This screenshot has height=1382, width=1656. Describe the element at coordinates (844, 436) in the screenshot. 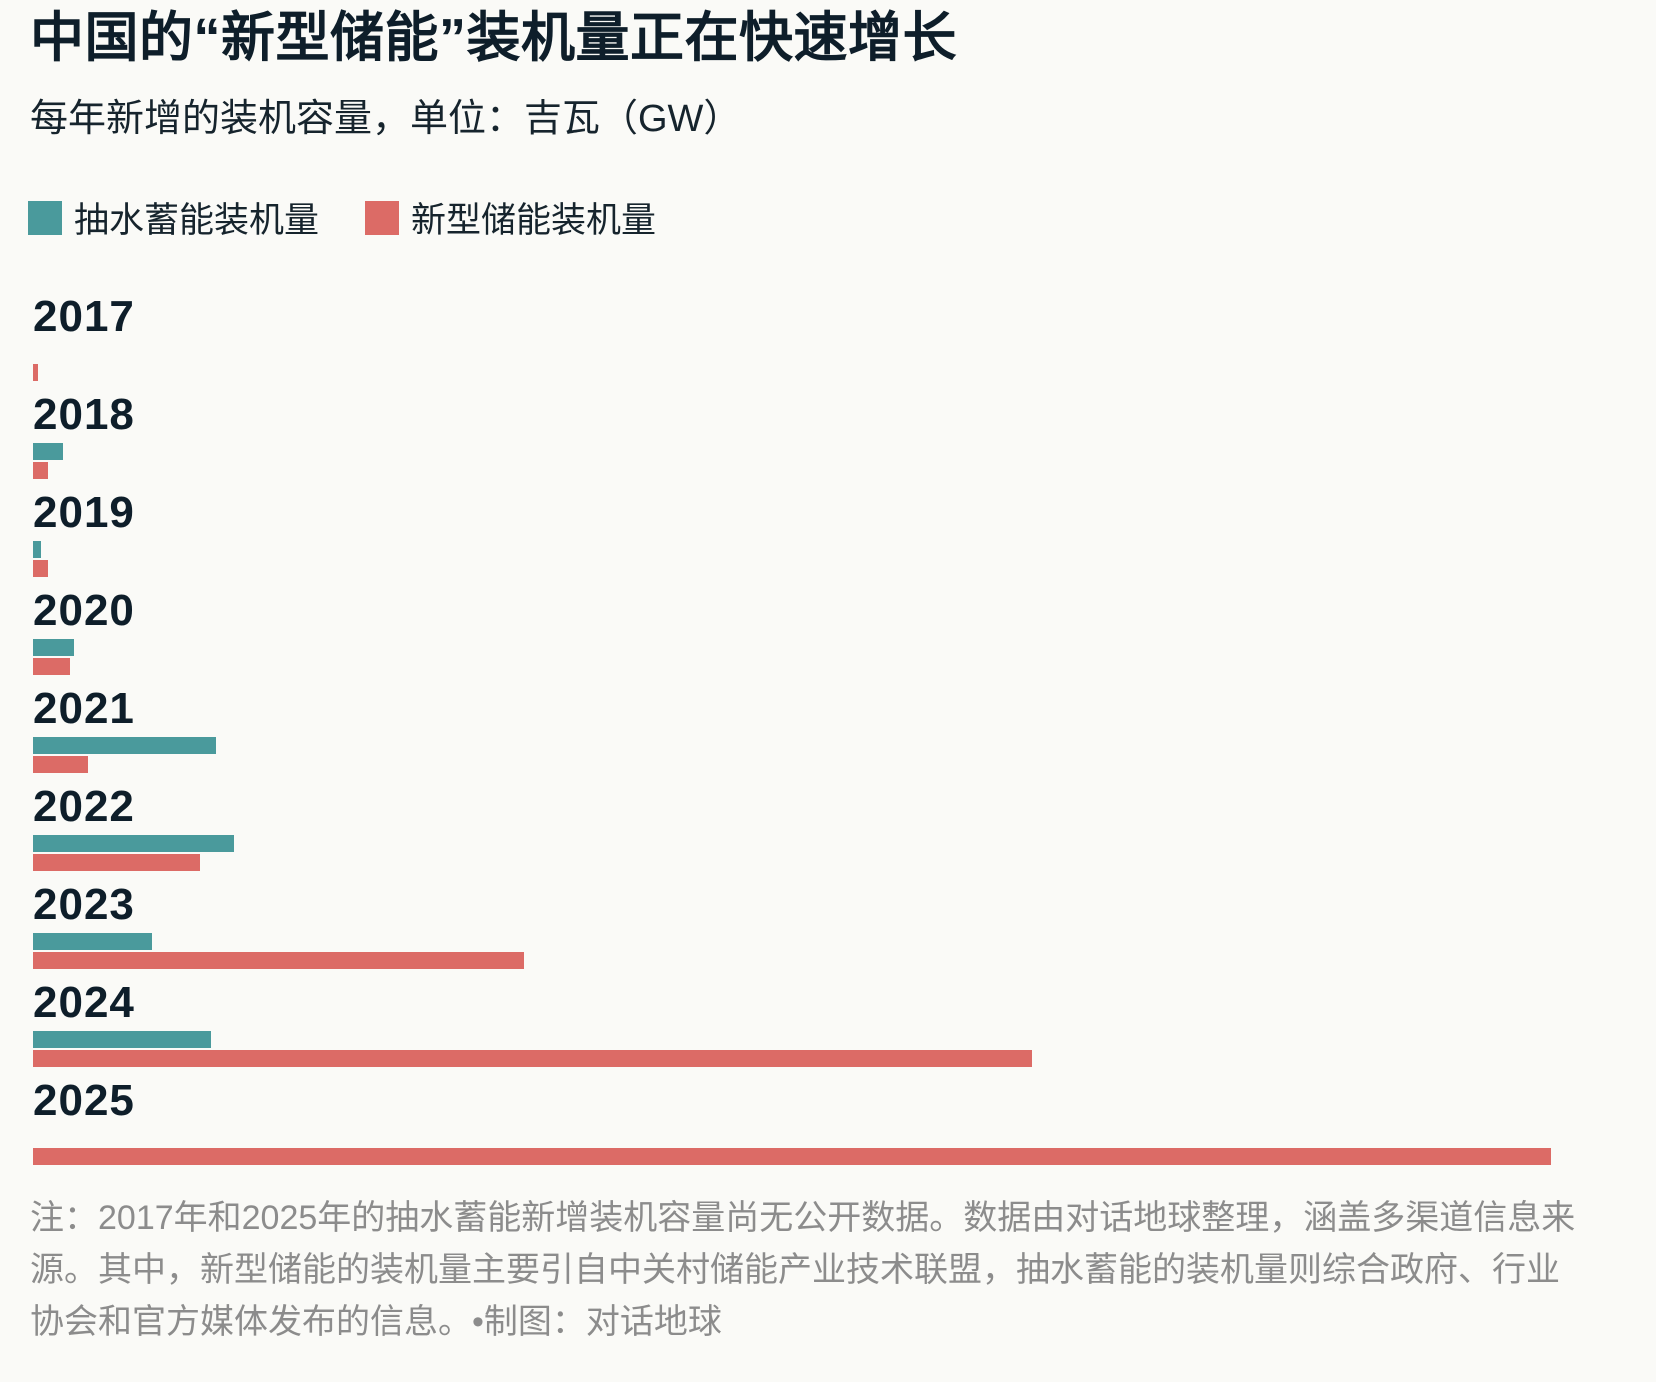

I see `chart-row: 2018` at that location.